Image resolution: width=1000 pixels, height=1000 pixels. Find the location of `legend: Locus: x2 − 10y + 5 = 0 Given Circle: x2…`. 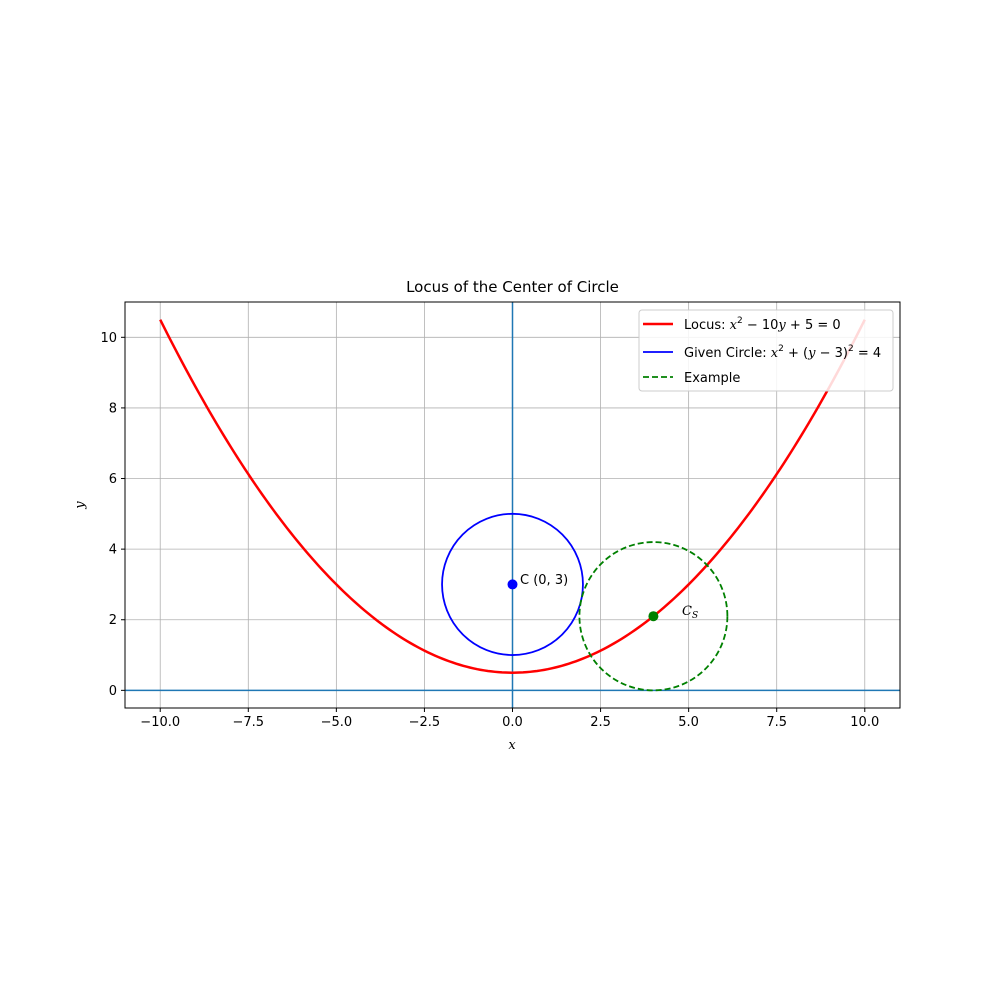

legend: Locus: x2 − 10y + 5 = 0 Given Circle: x2… is located at coordinates (766, 350).